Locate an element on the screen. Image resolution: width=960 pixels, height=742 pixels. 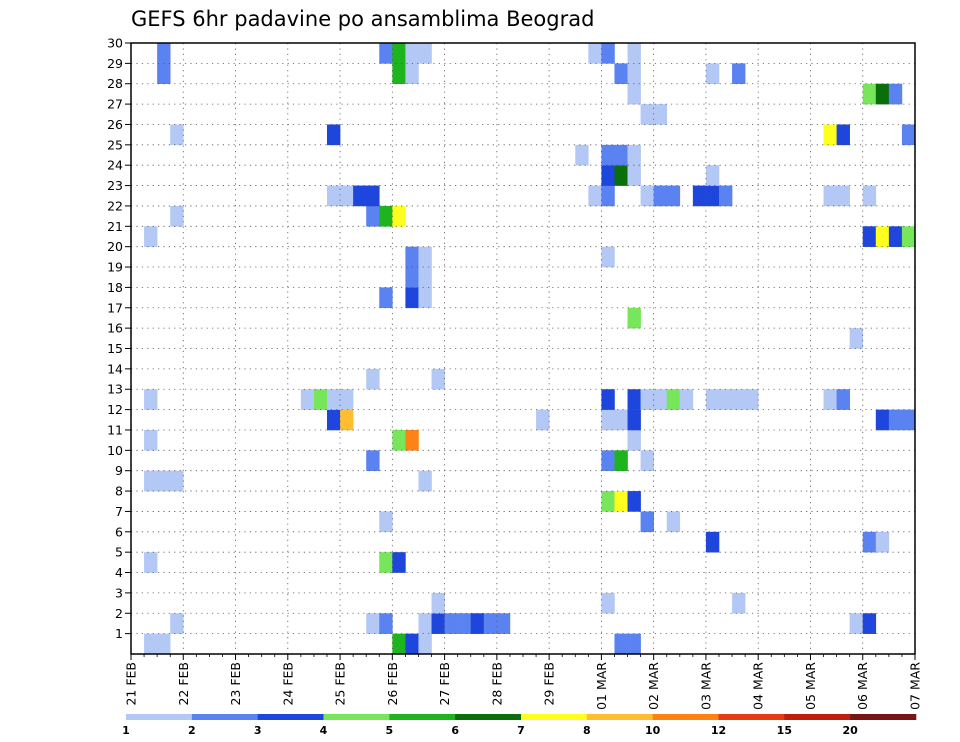
x-tick-label: 28 FEB is located at coordinates (496, 684).